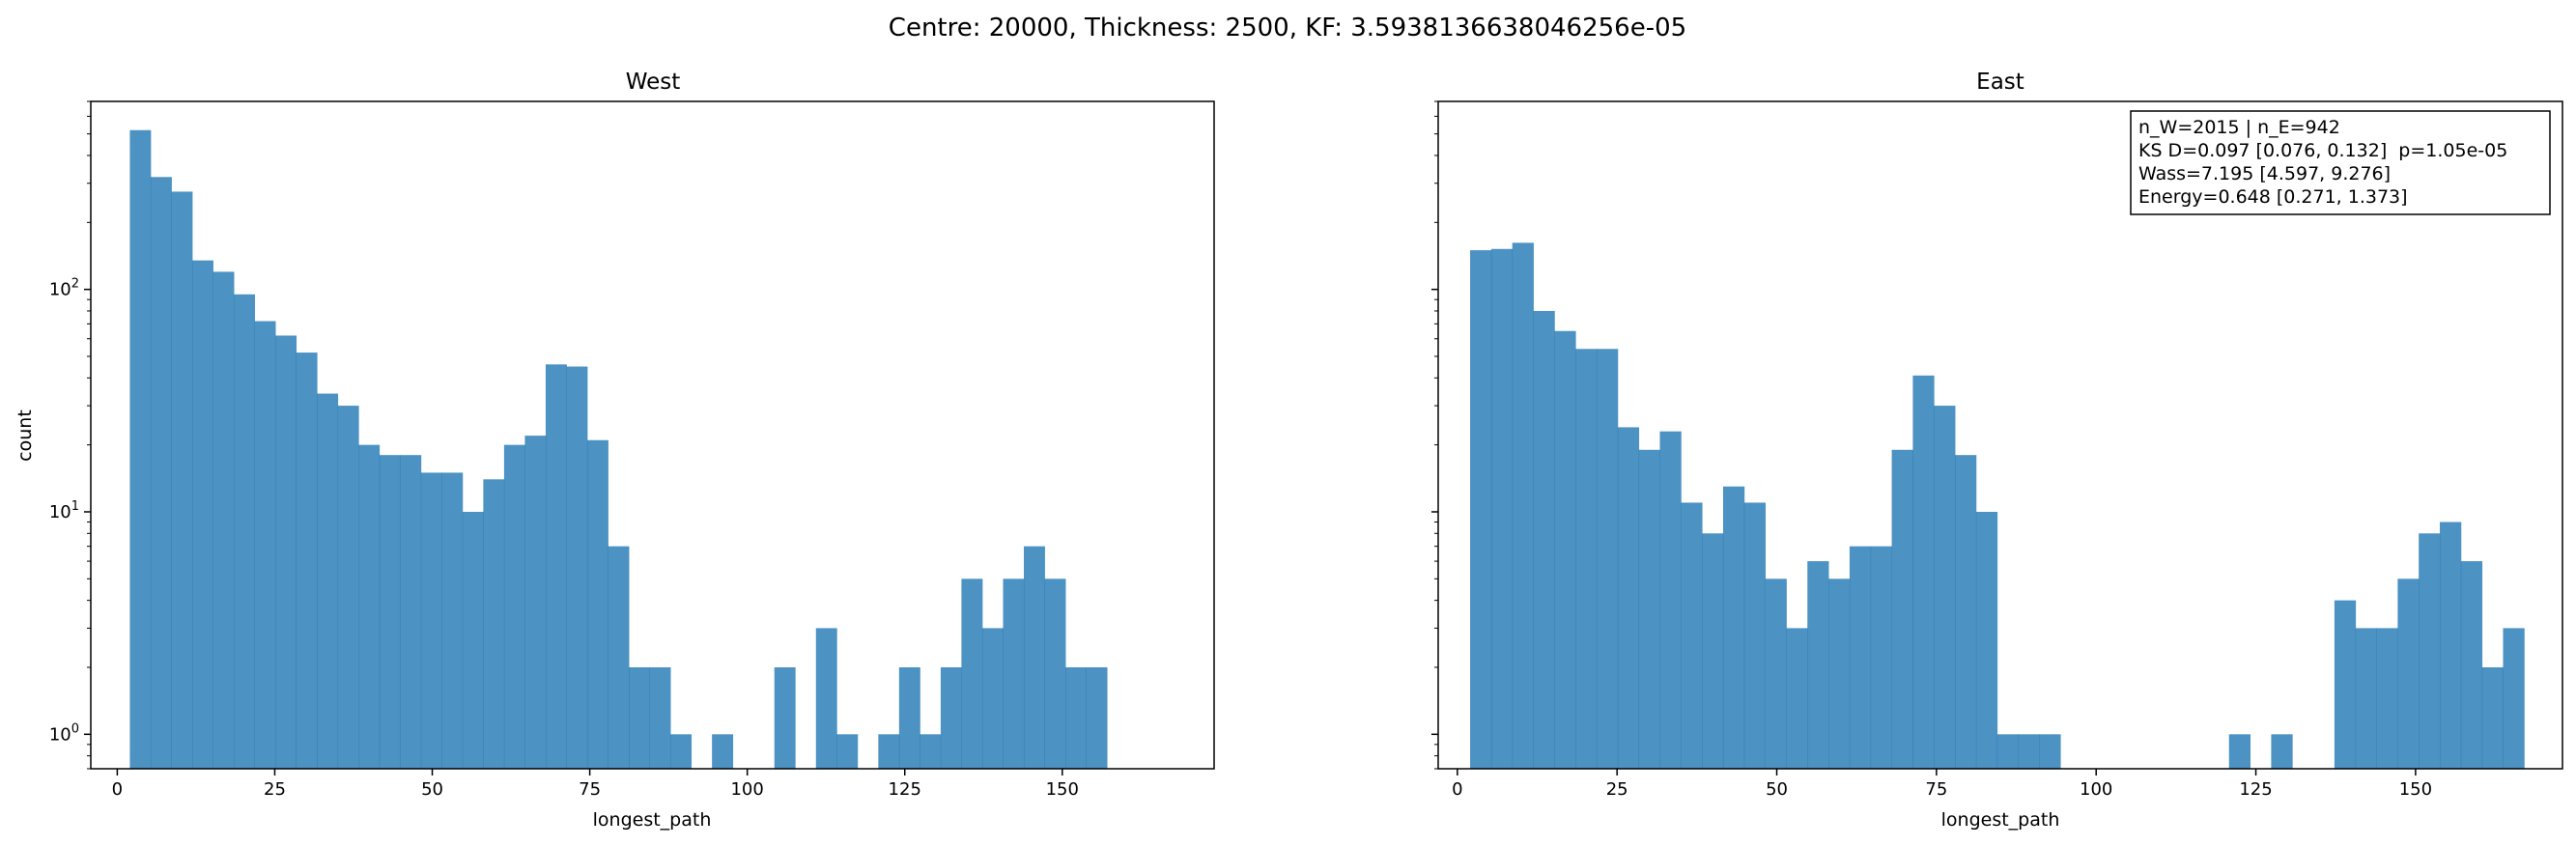 The image size is (2576, 846). I want to click on west-x-tick-label: 0, so click(117, 789).